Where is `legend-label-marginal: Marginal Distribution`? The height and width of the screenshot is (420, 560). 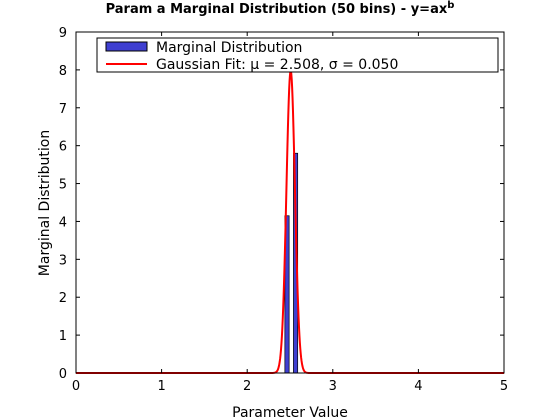
legend-label-marginal: Marginal Distribution is located at coordinates (229, 48).